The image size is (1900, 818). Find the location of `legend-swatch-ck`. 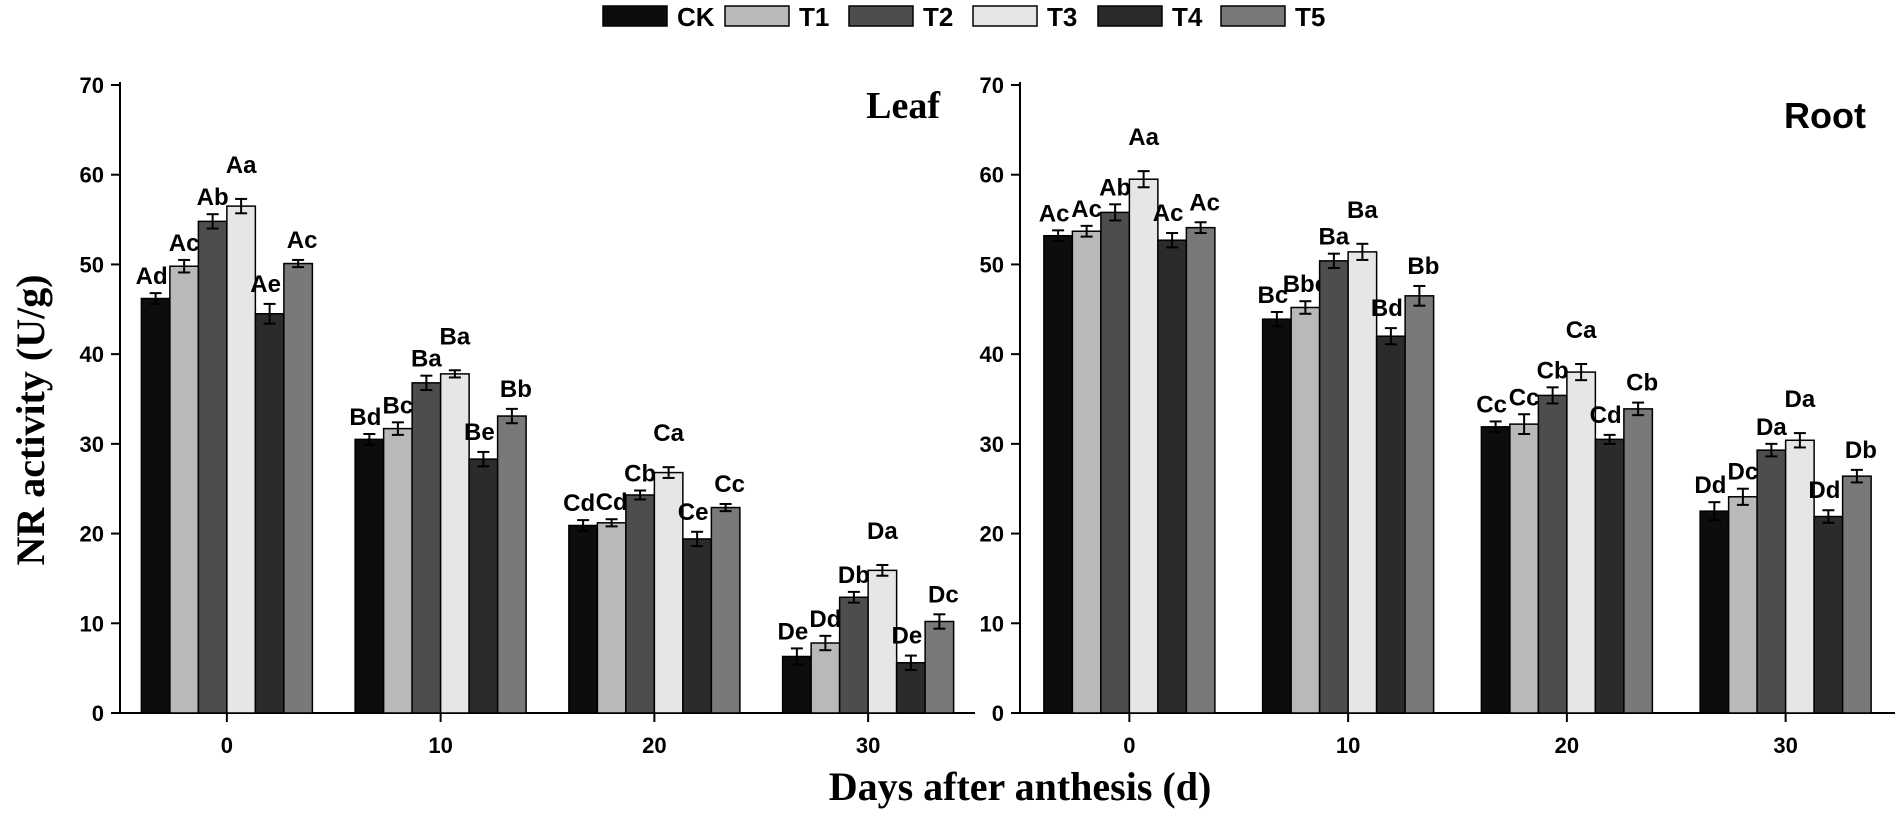

legend-swatch-ck is located at coordinates (635, 16).